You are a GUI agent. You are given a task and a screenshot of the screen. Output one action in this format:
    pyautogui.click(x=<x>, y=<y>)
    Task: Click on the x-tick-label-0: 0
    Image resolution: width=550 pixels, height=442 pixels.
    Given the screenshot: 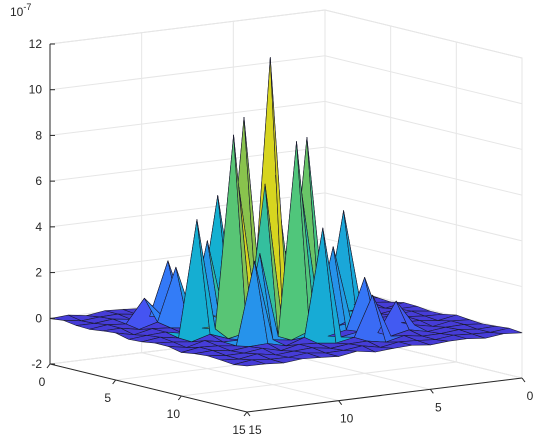 What is the action you would take?
    pyautogui.click(x=42, y=382)
    